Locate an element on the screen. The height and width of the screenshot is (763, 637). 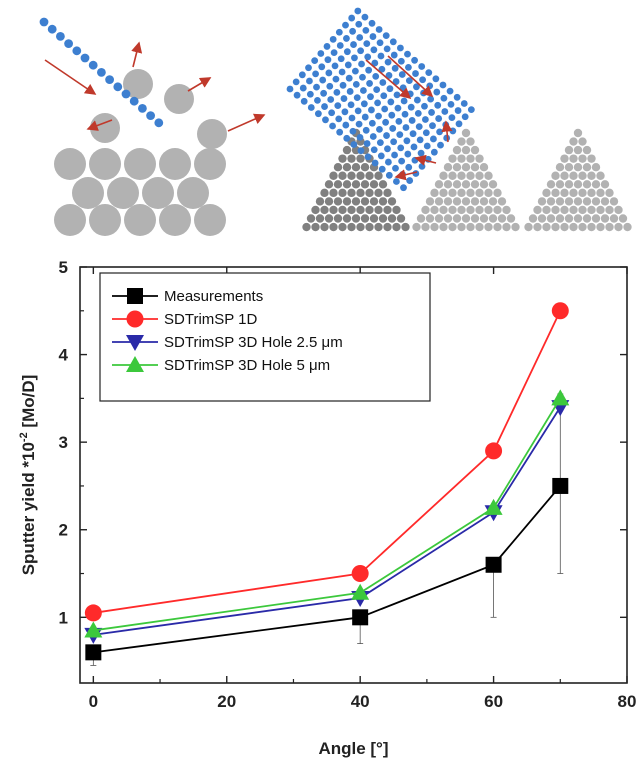
y-tick-label: 3 is located at coordinates (63, 442).